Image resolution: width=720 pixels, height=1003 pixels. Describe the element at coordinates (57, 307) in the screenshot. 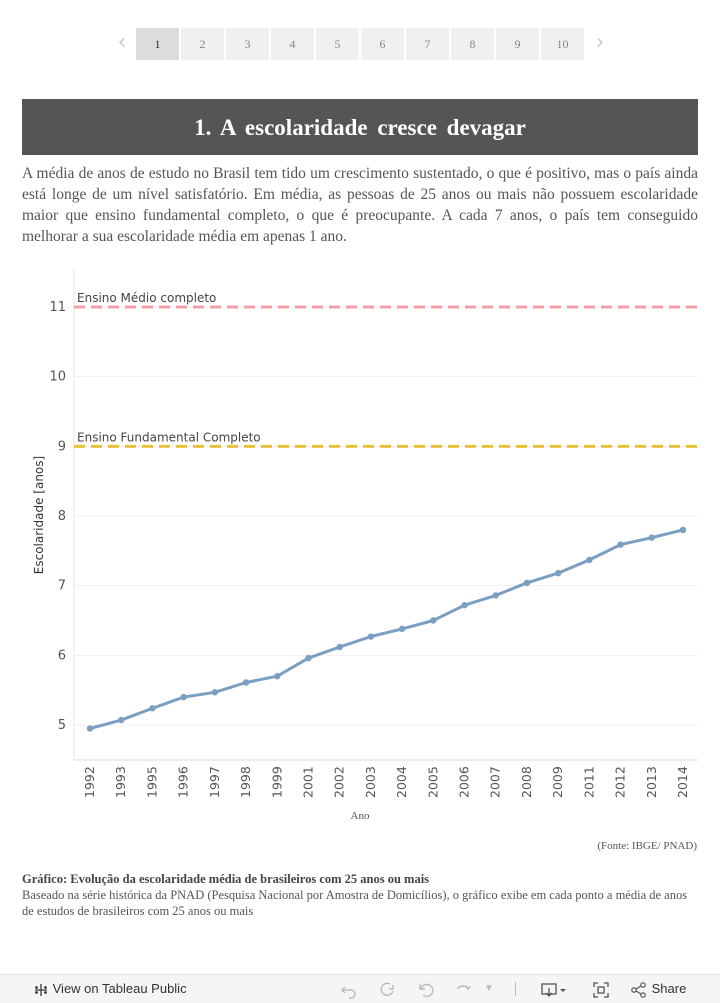

I see `y-tick-label: 11` at that location.